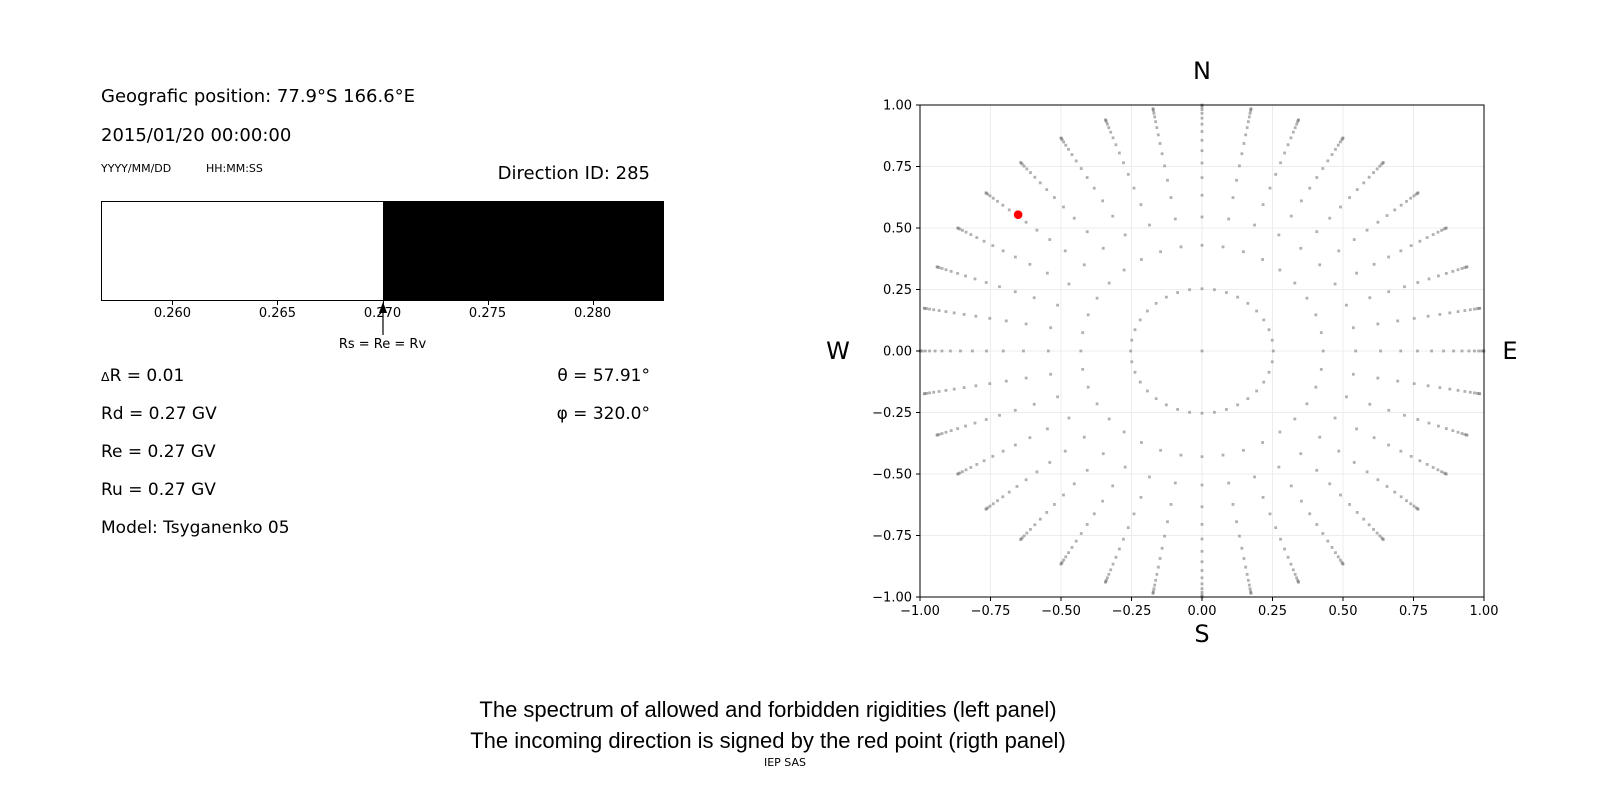 The image size is (1600, 800). Describe the element at coordinates (785, 762) in the screenshot. I see `credit-label: IEP SAS` at that location.